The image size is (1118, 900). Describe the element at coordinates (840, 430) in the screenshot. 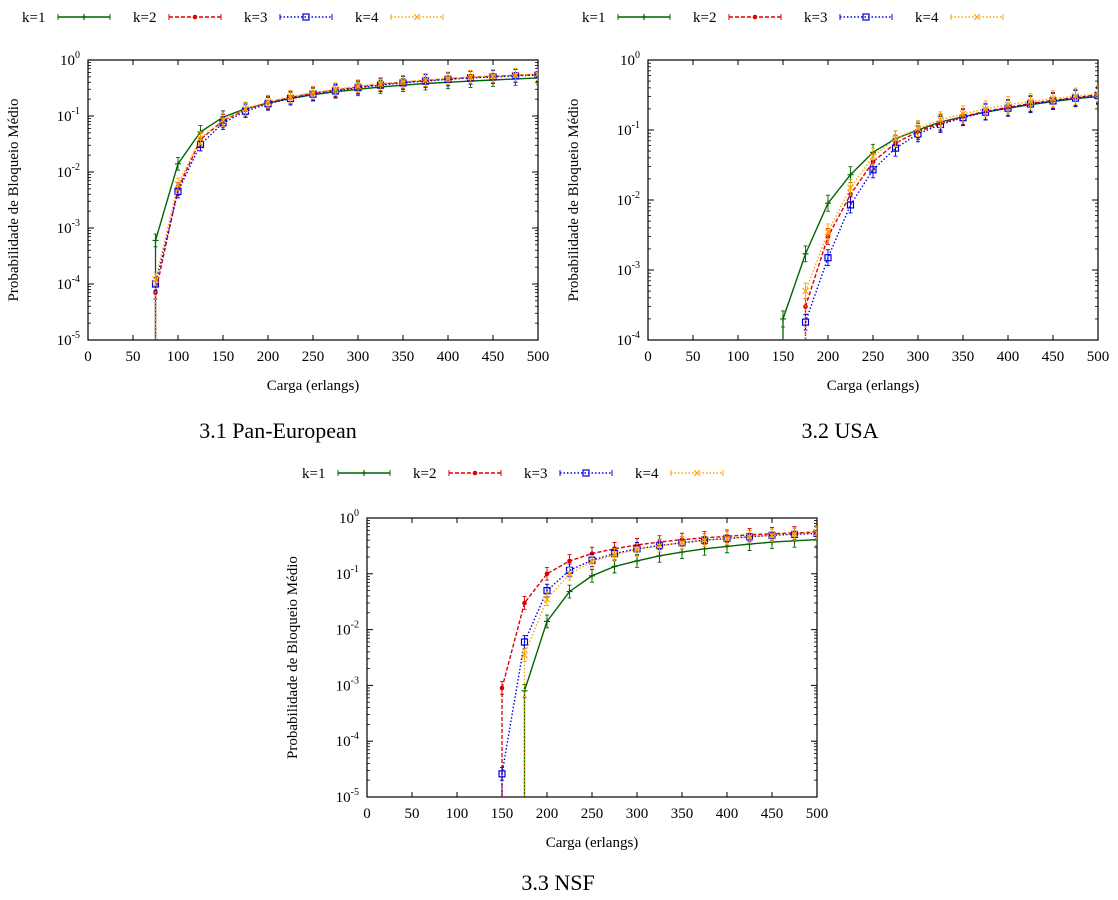

I see `caption-usa: 3.2 USA` at that location.